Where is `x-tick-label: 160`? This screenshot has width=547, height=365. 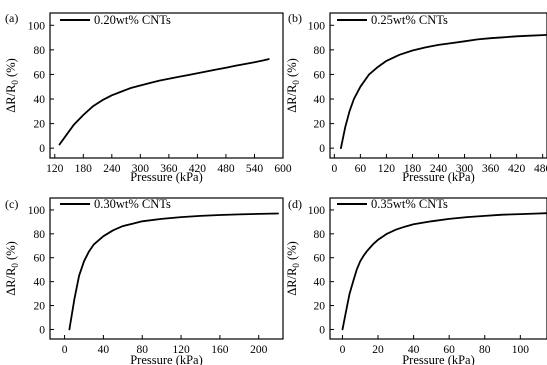
x-tick-label: 160 is located at coordinates (220, 350).